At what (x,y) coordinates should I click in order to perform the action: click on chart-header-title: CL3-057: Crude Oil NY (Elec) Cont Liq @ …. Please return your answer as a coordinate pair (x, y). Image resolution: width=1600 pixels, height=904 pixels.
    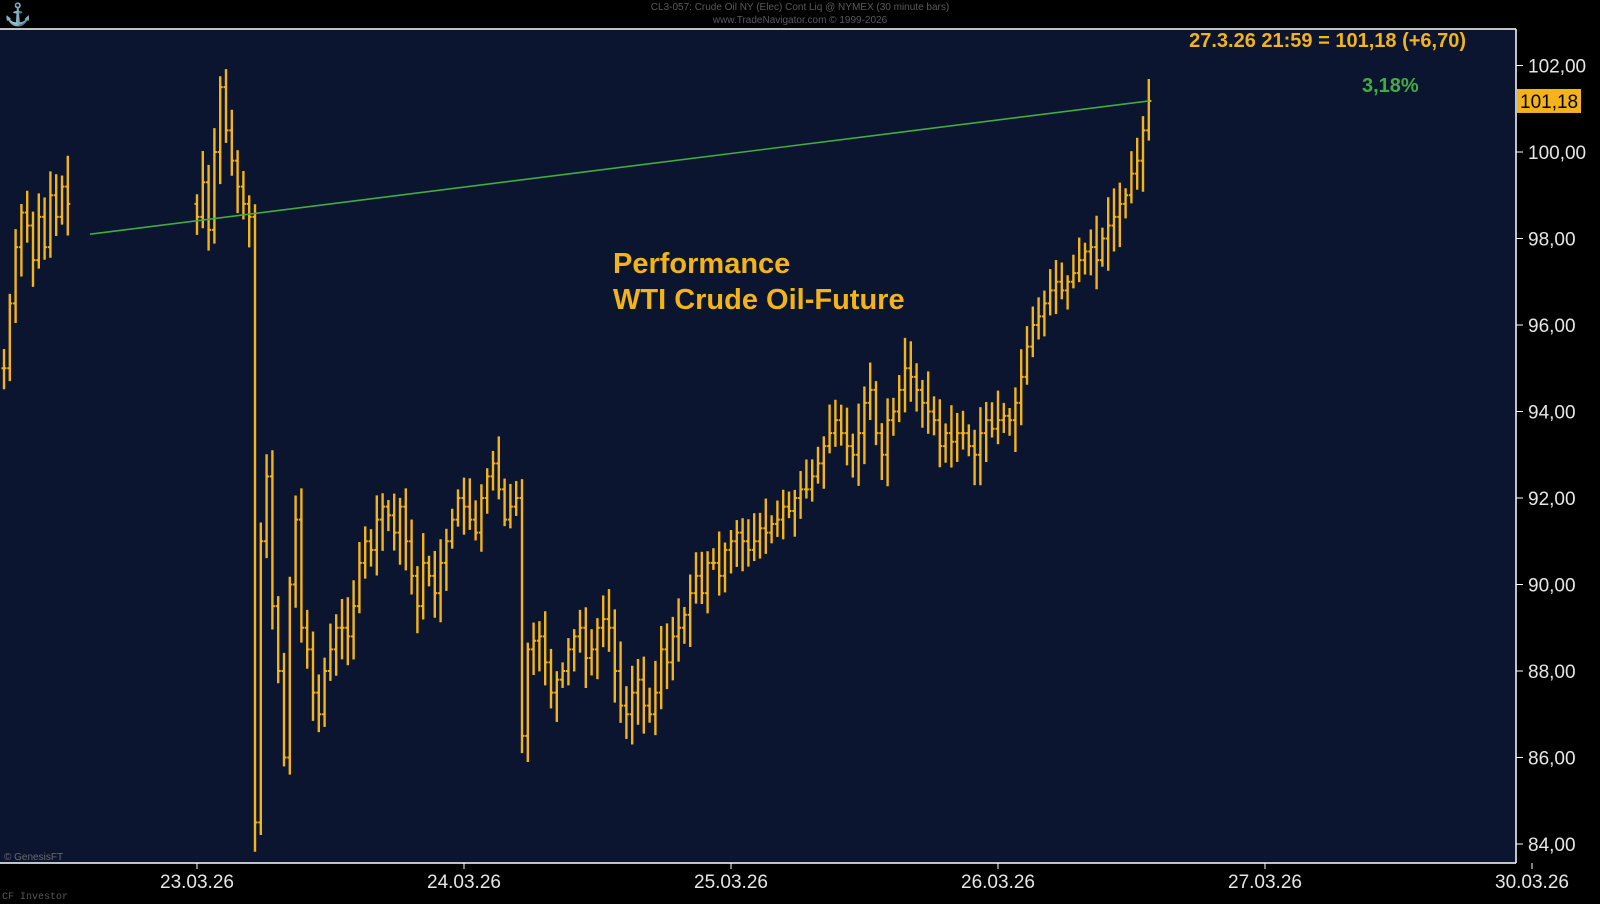
    Looking at the image, I should click on (800, 7).